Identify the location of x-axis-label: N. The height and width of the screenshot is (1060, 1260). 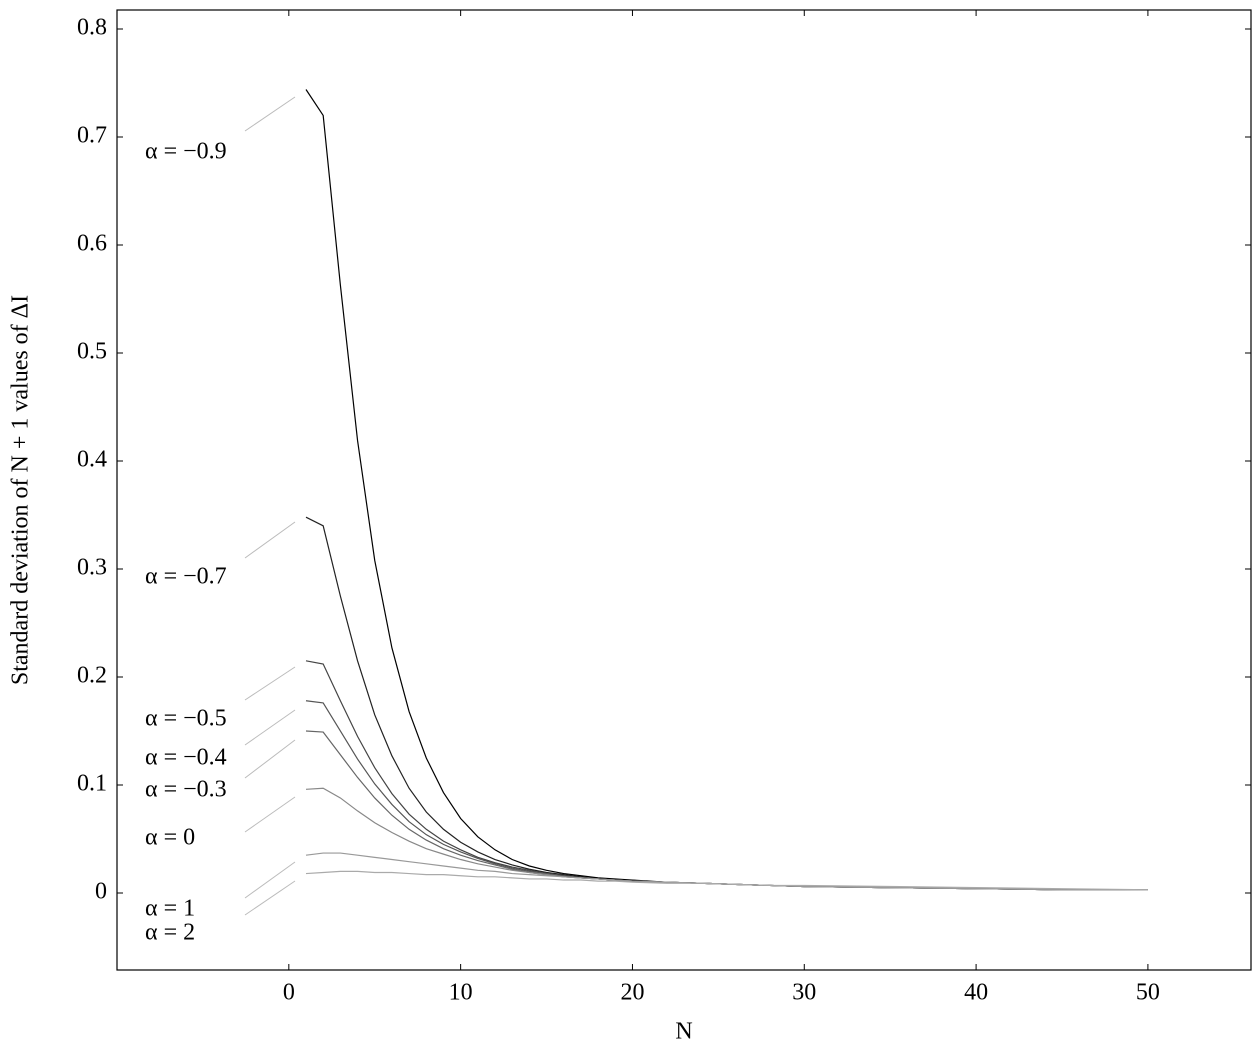
(683, 1032).